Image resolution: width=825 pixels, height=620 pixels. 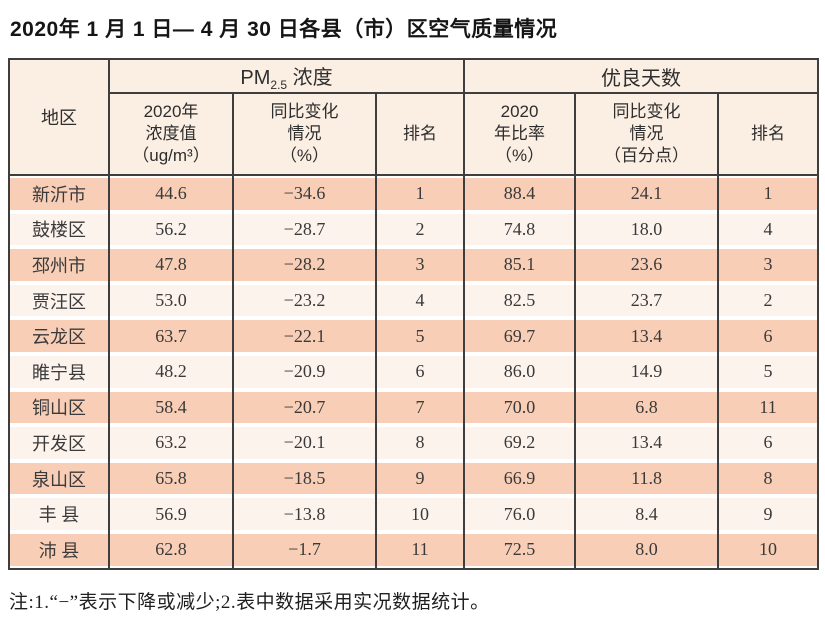 I want to click on good-change-cell: 6.8, so click(x=647, y=407).